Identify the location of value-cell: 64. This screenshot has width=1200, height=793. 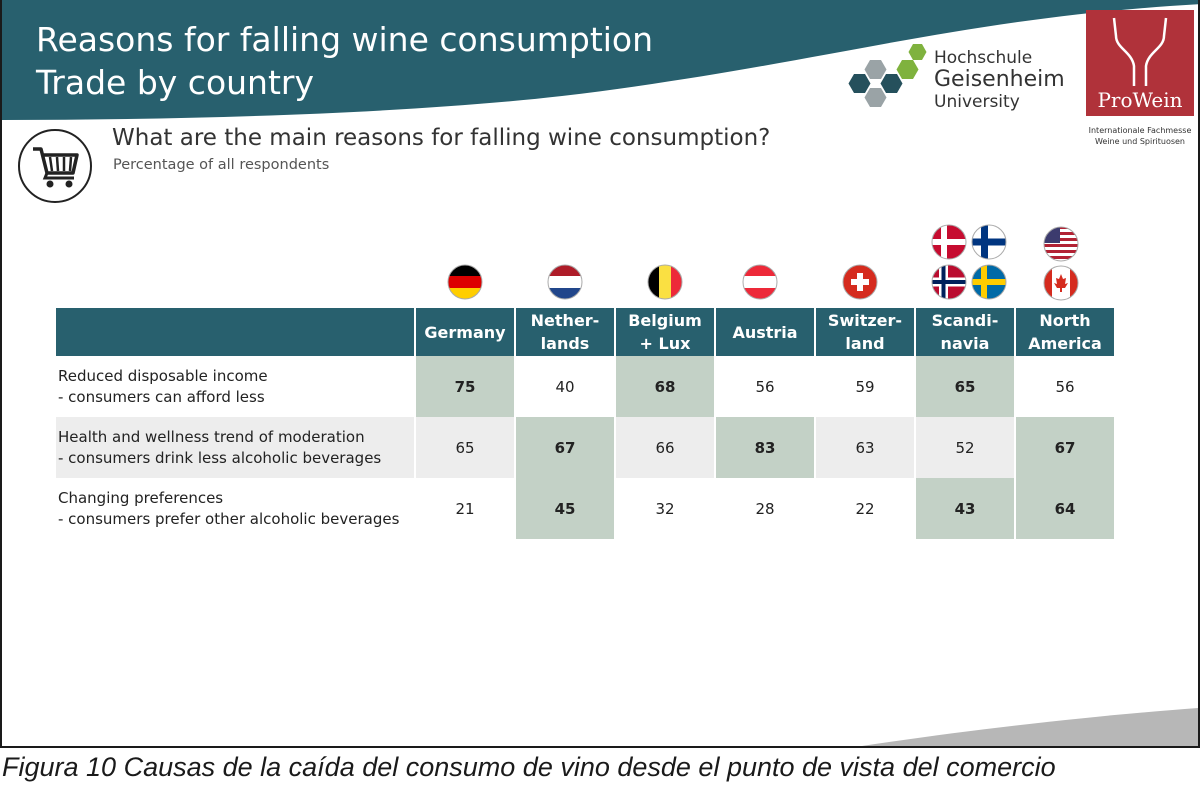
(1065, 508).